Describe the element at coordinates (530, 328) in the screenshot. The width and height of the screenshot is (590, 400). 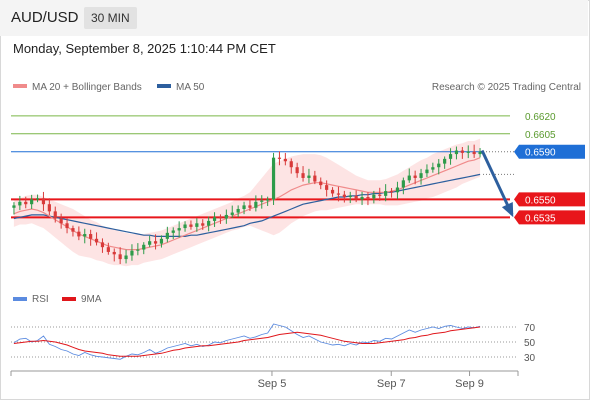
I see `rsi-tick-70: 70` at that location.